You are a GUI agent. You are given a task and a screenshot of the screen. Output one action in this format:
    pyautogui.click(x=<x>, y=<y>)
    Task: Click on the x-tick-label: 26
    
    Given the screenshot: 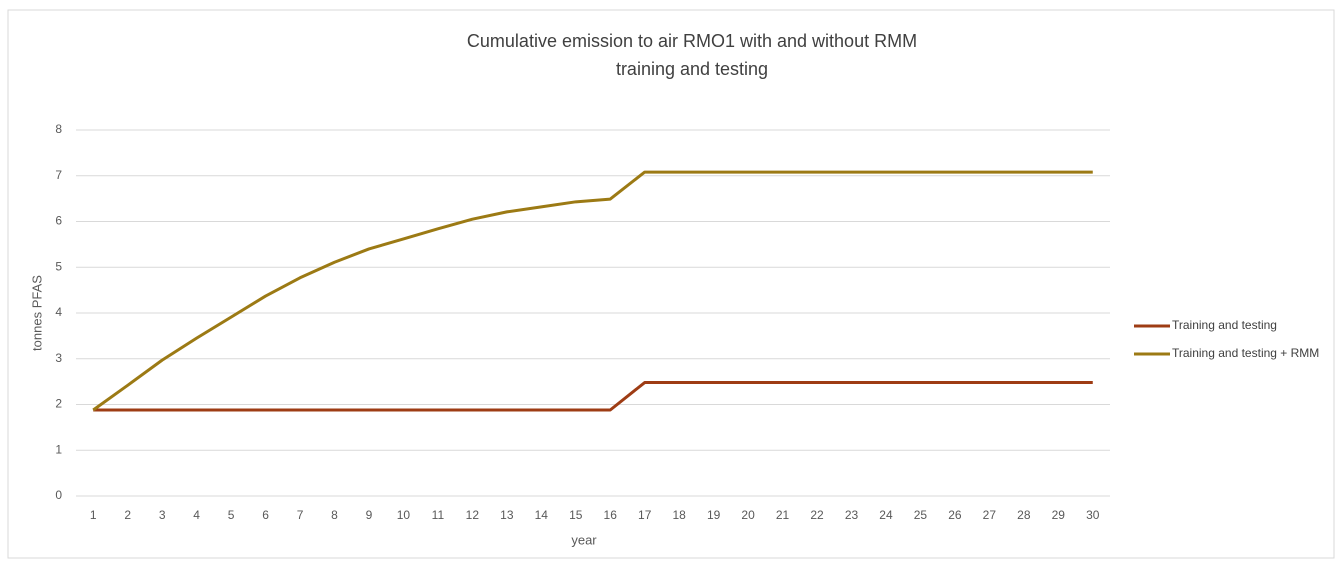 What is the action you would take?
    pyautogui.click(x=955, y=515)
    